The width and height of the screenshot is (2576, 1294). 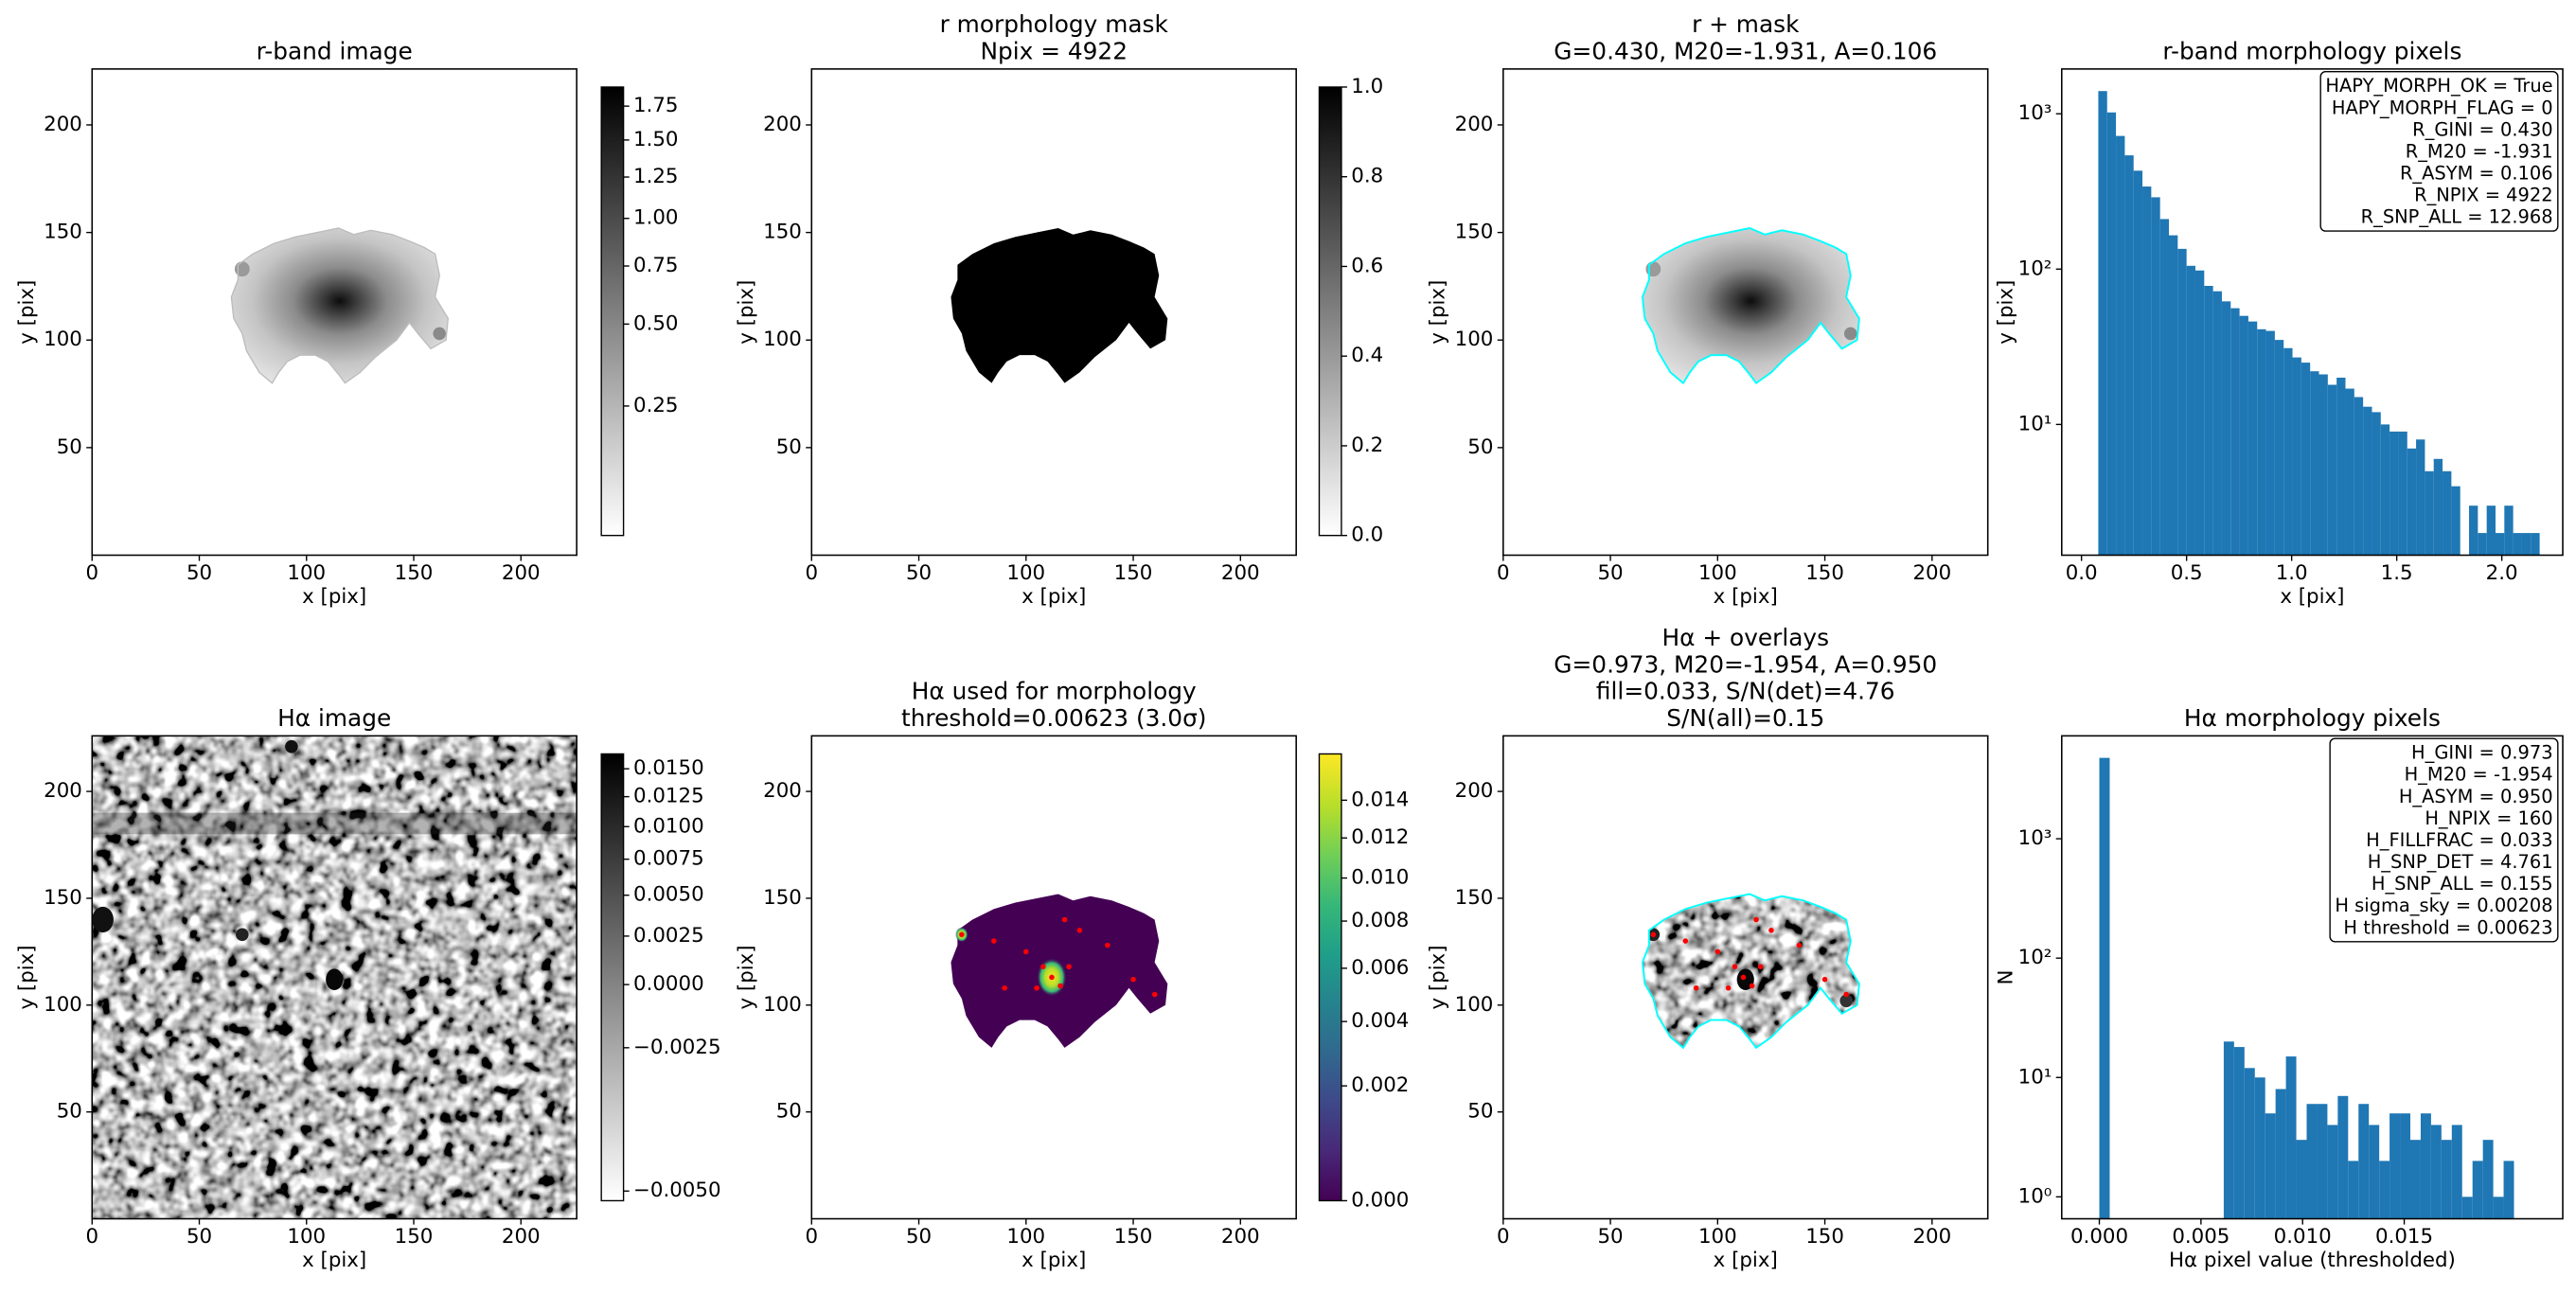 What do you see at coordinates (1367, 176) in the screenshot?
I see `colorbar-tick-label: 0.8` at bounding box center [1367, 176].